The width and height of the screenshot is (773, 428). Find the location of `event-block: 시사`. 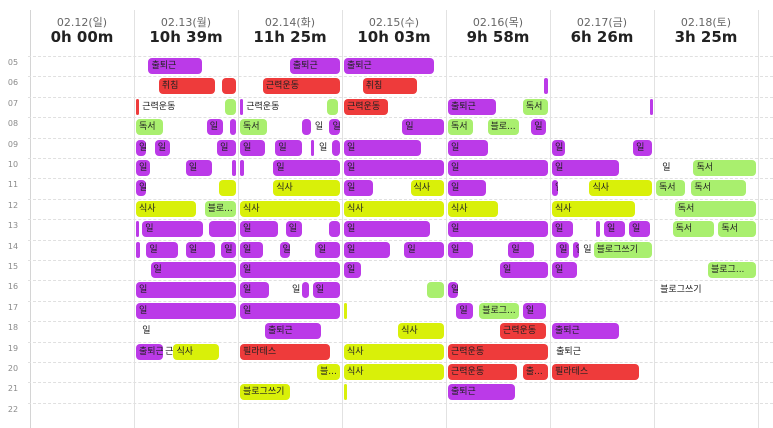

event-block: 시사 is located at coordinates (345, 392).